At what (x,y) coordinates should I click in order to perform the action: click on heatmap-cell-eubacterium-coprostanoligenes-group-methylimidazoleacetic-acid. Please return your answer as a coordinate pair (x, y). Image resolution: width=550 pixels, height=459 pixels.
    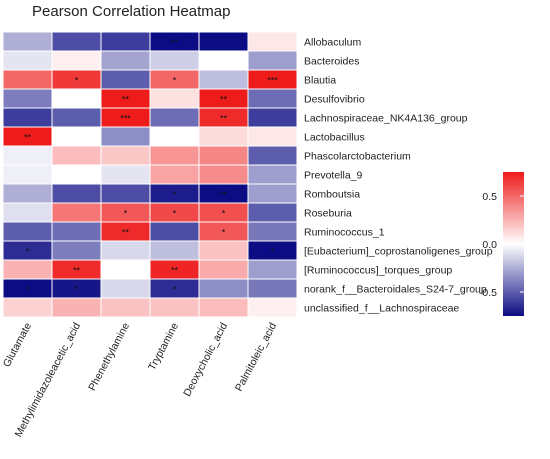
    Looking at the image, I should click on (76, 250).